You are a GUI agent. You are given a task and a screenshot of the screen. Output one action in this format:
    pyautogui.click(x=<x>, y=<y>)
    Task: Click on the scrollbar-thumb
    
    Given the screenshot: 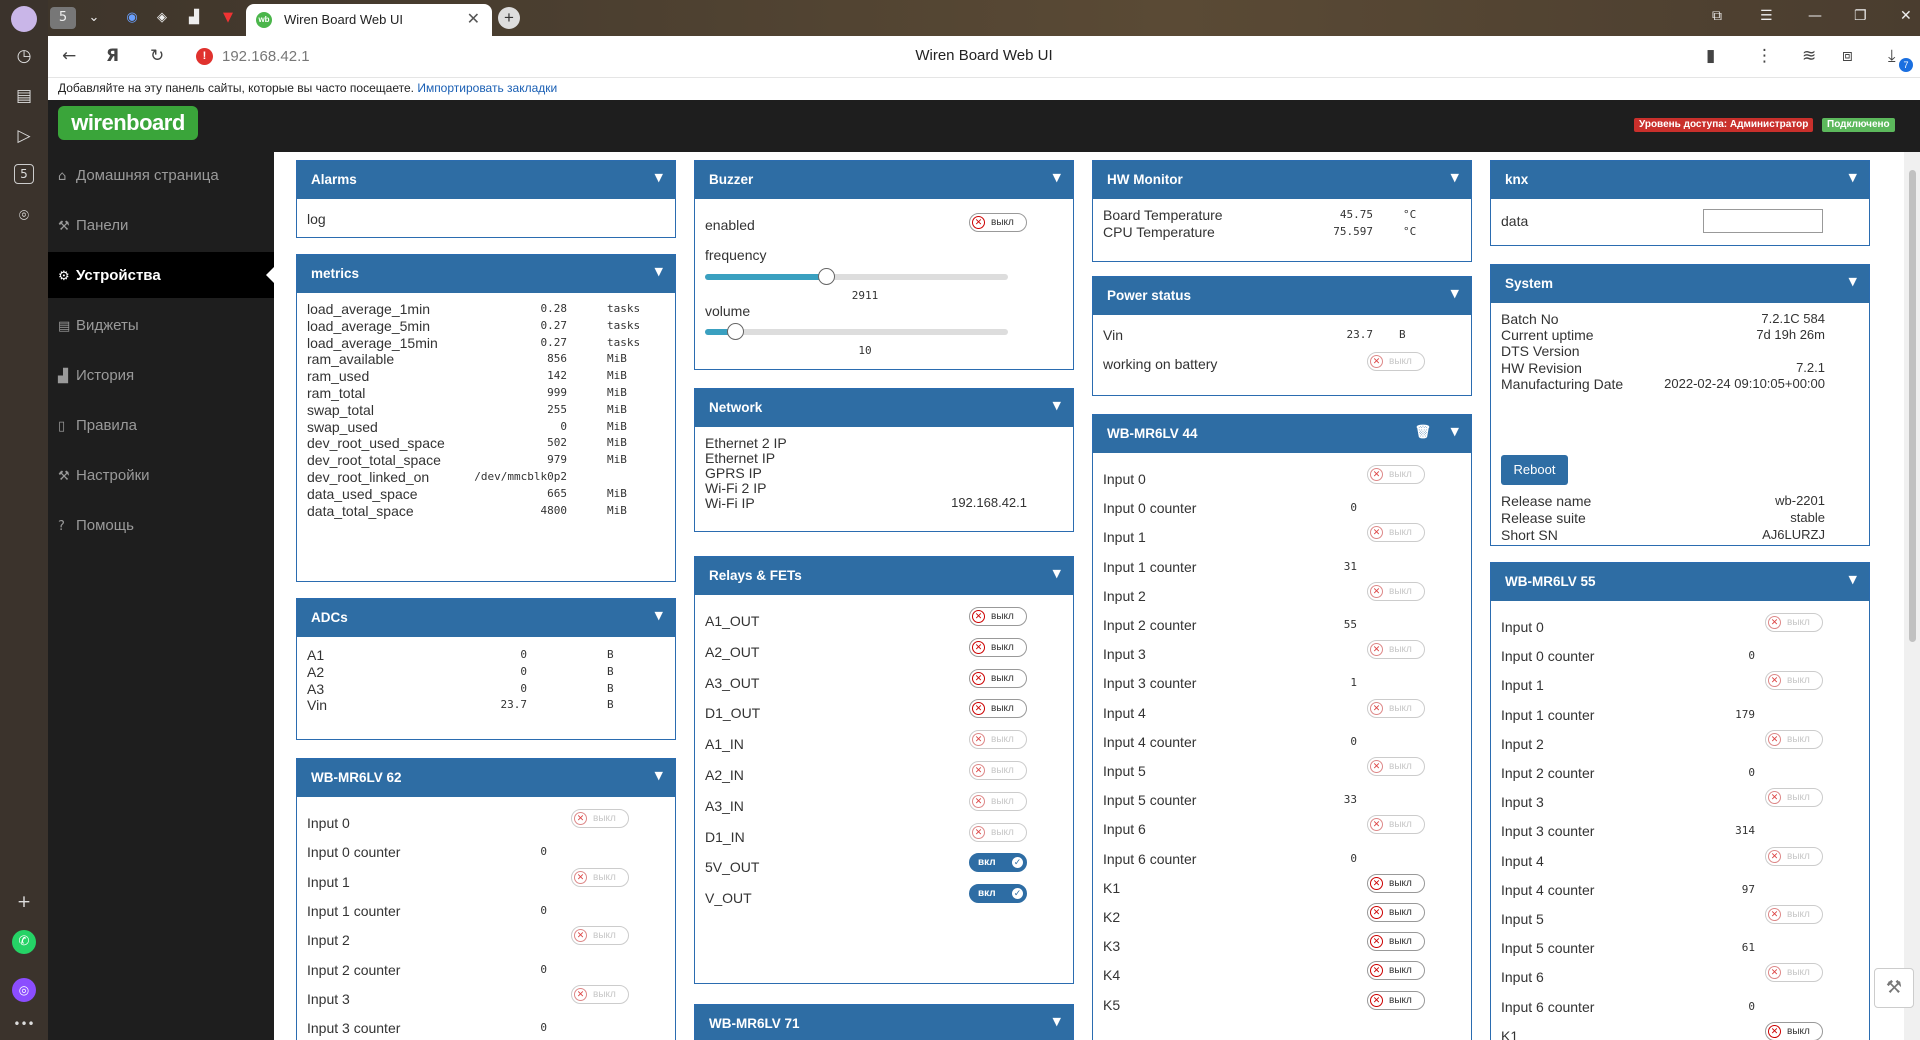 What is the action you would take?
    pyautogui.click(x=1912, y=406)
    